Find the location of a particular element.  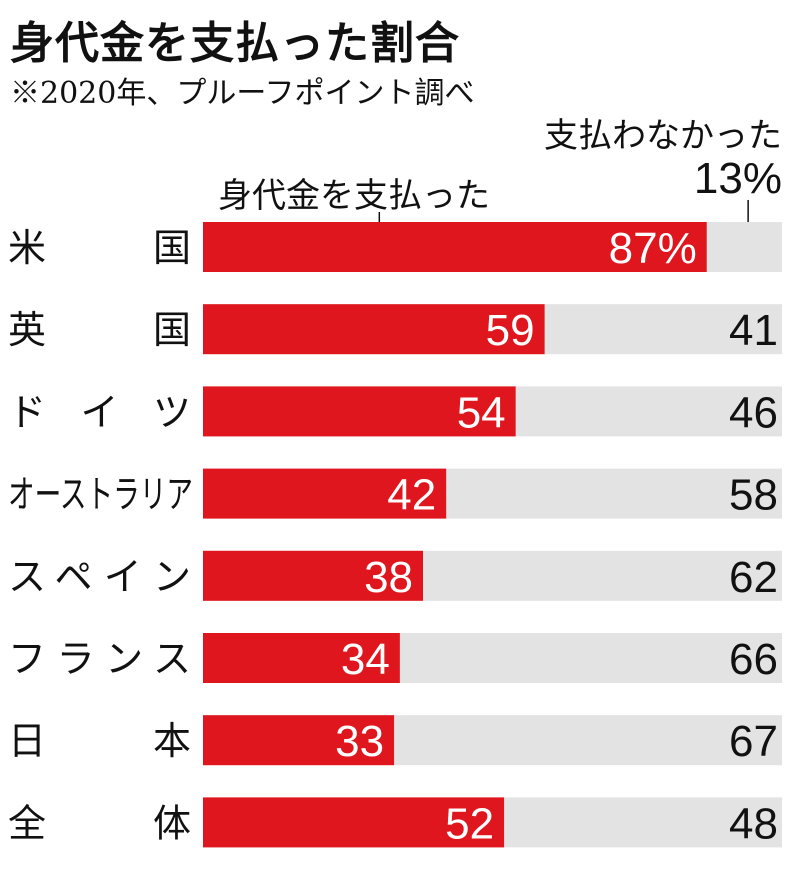

paid-value-label: 42 is located at coordinates (411, 495).